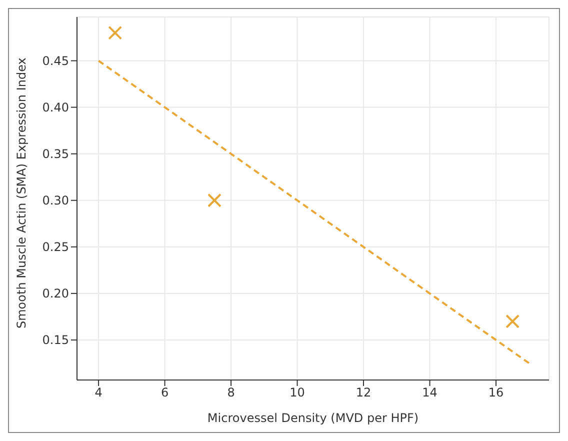 This screenshot has height=441, width=568. What do you see at coordinates (496, 393) in the screenshot?
I see `x-tick-label: 16` at bounding box center [496, 393].